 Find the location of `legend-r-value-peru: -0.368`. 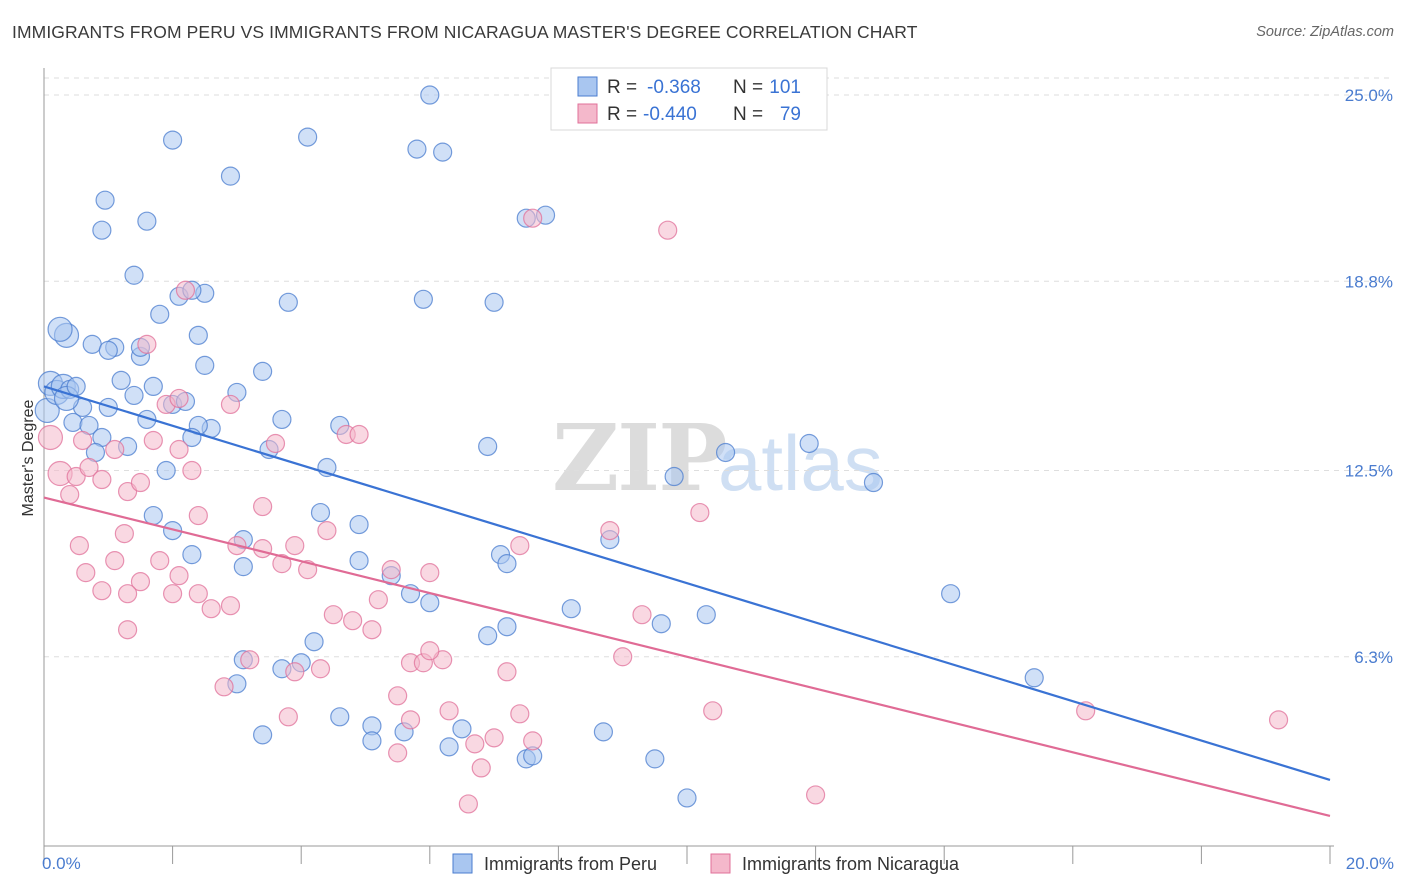

legend-r-value-peru: -0.368 is located at coordinates (674, 87).